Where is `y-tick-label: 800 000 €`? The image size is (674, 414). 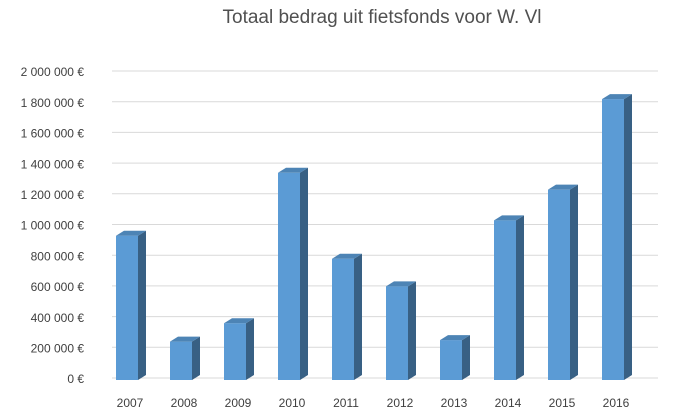
y-tick-label: 800 000 € is located at coordinates (58, 256).